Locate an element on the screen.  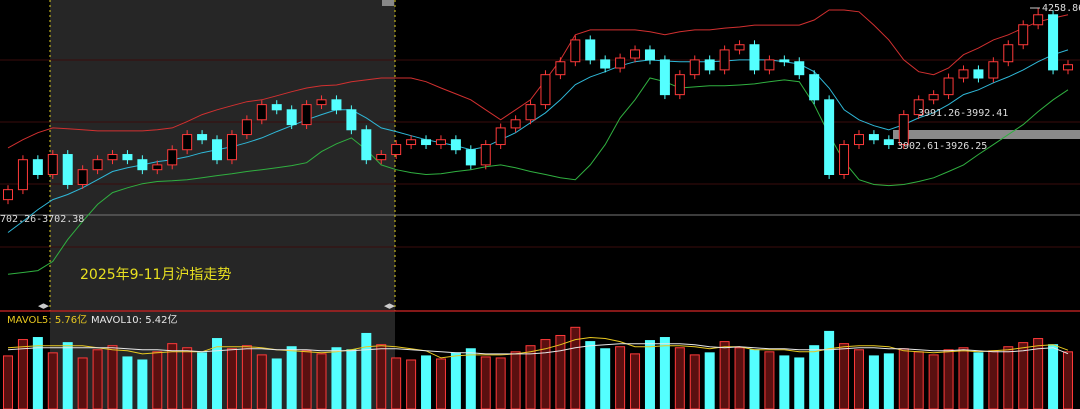
legend-entry: MAVOL10: 5.42亿 is located at coordinates (134, 319).